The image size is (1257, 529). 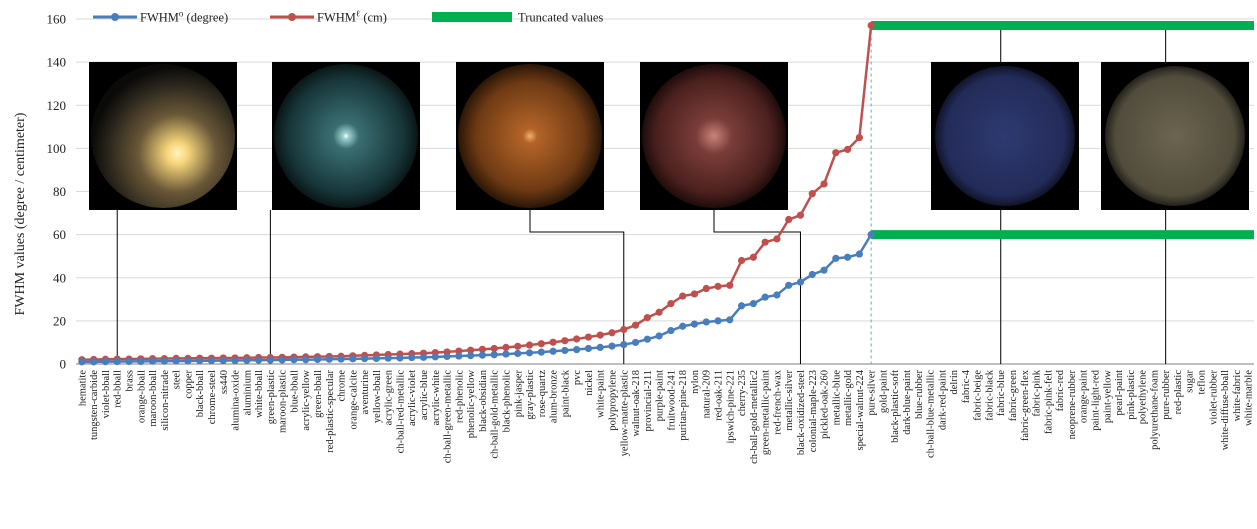 What do you see at coordinates (412, 398) in the screenshot?
I see `x-tick-label: acrylic-violet` at bounding box center [412, 398].